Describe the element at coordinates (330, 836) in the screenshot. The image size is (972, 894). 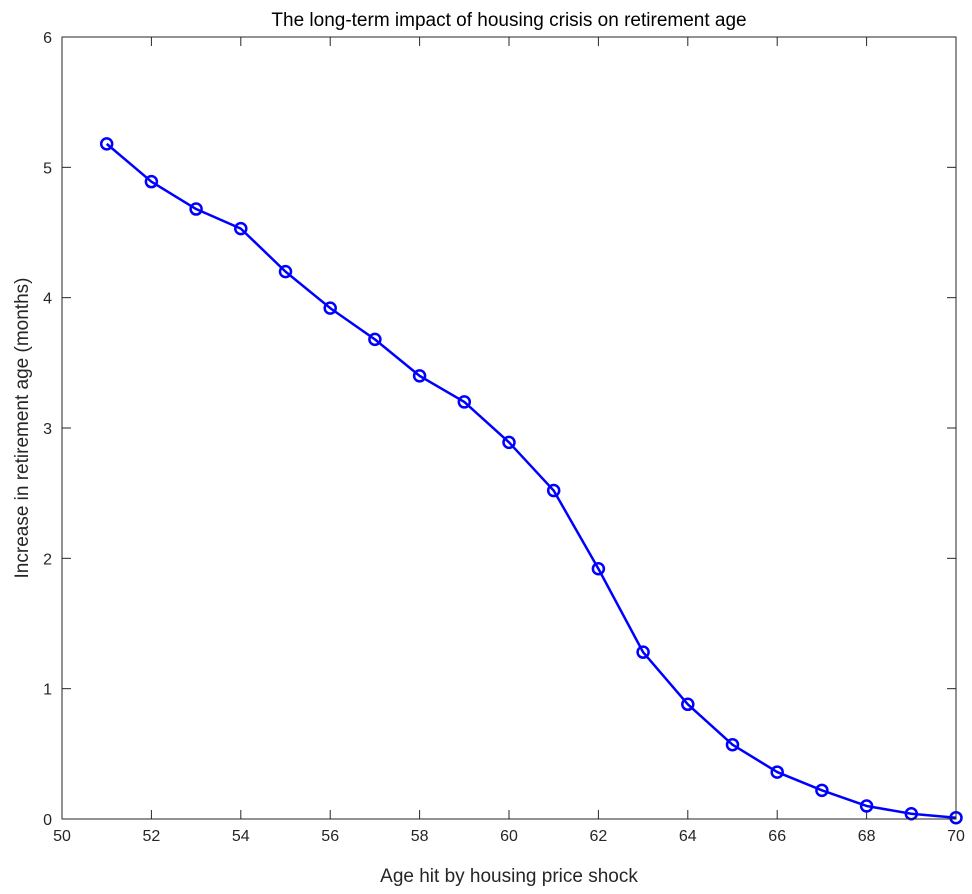
I see `x-tick-label: 56` at that location.